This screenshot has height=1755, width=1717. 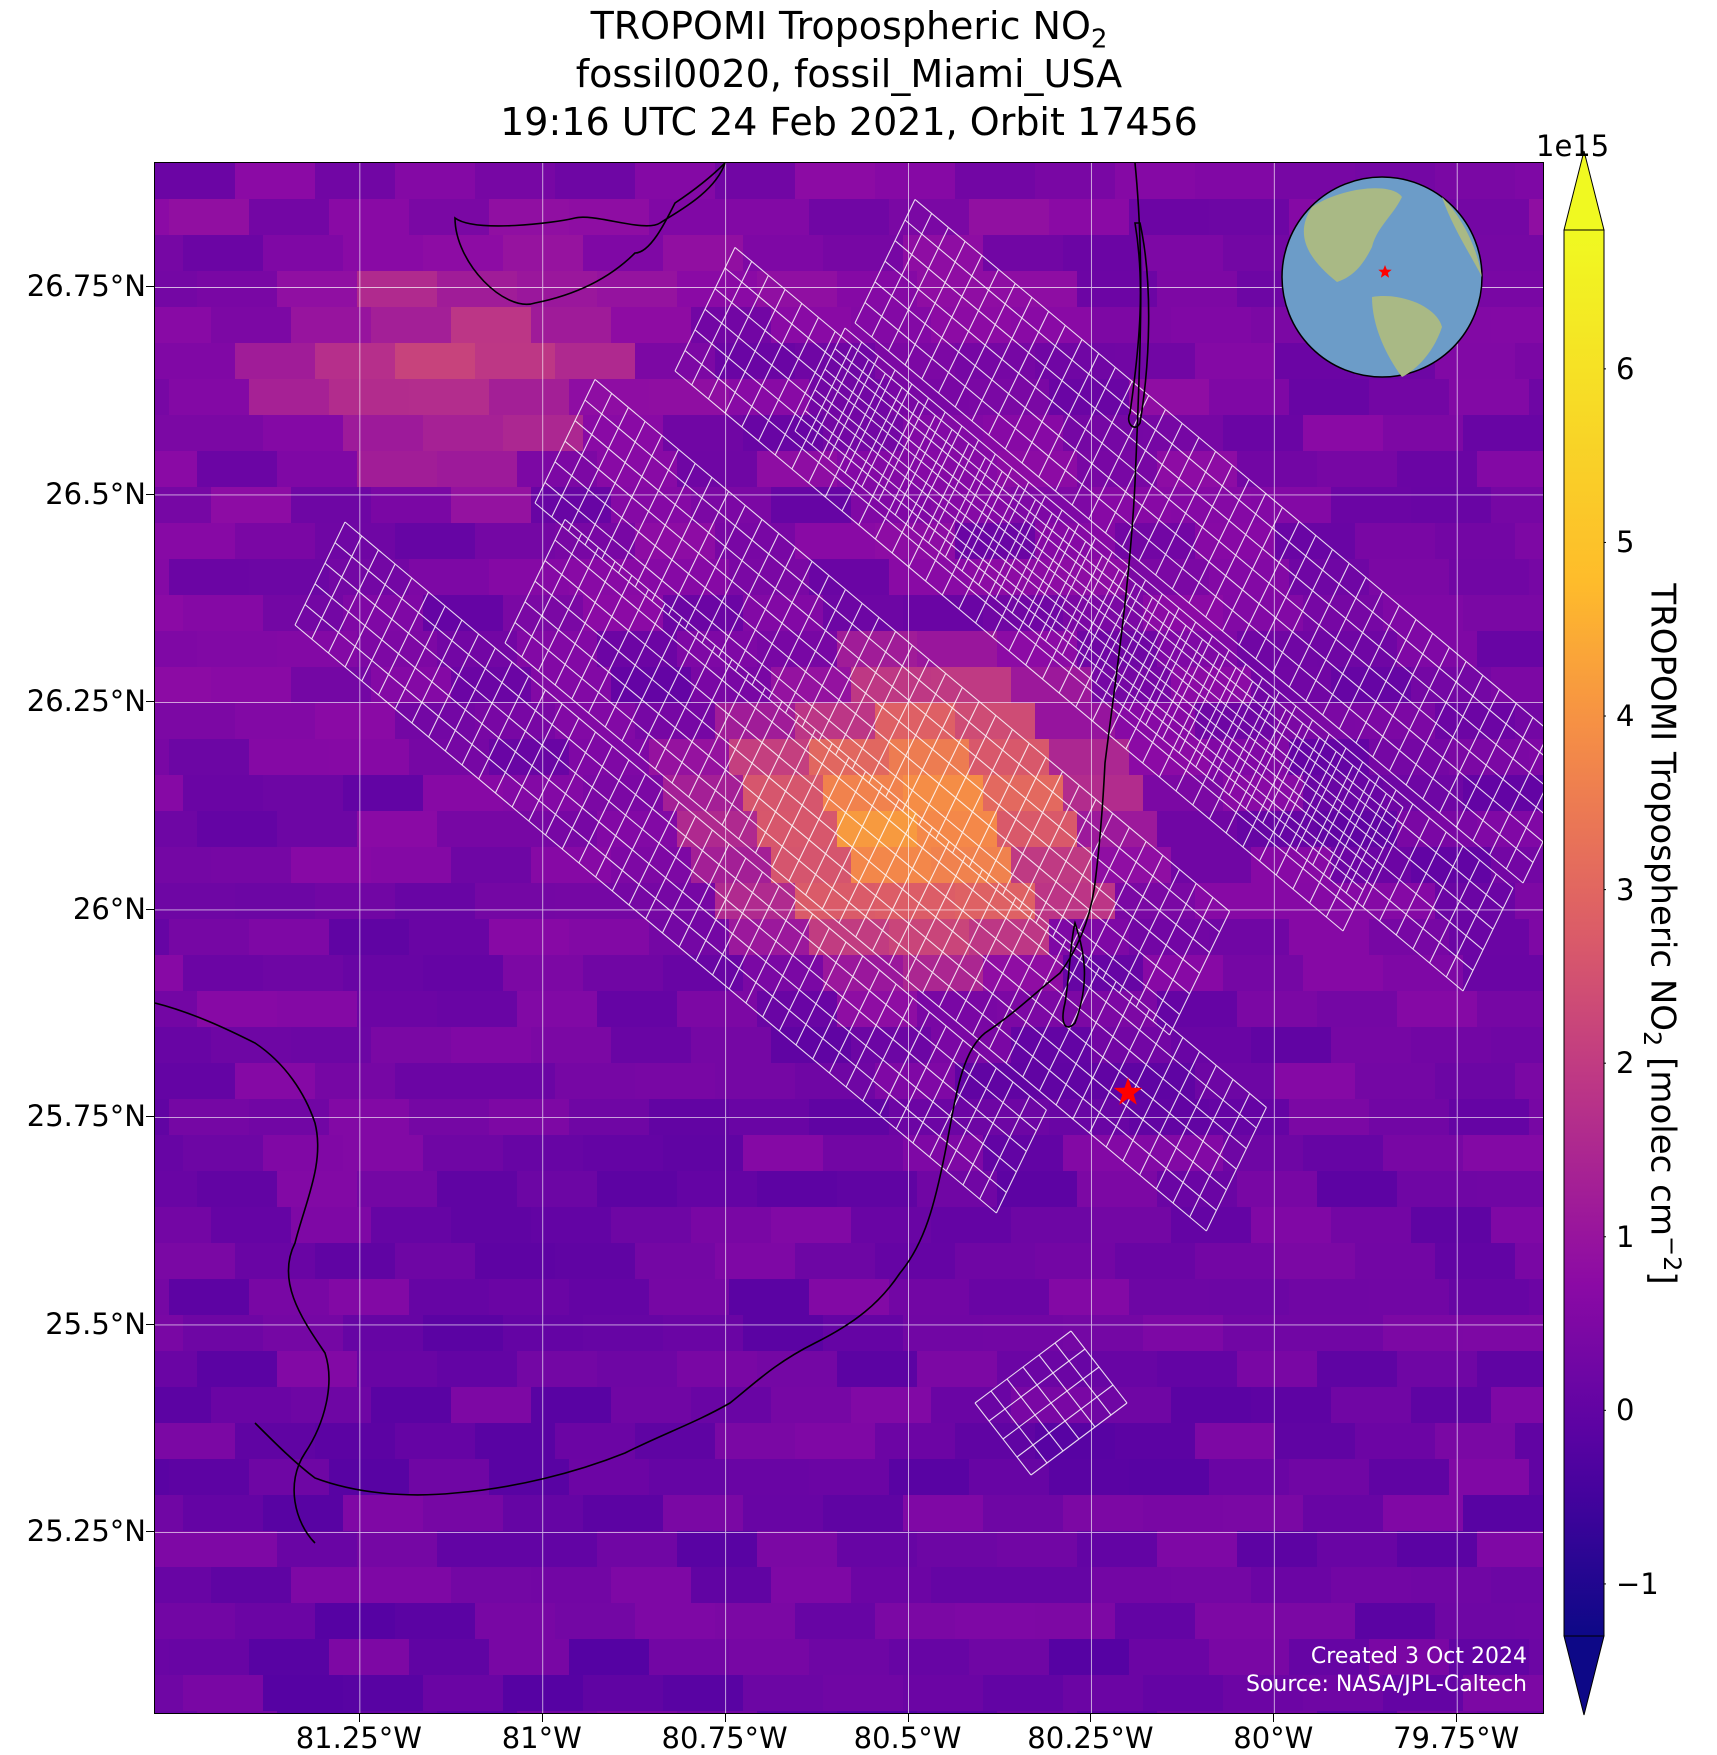 I want to click on created-date: Created 3 Oct 2024, so click(x=1418, y=1656).